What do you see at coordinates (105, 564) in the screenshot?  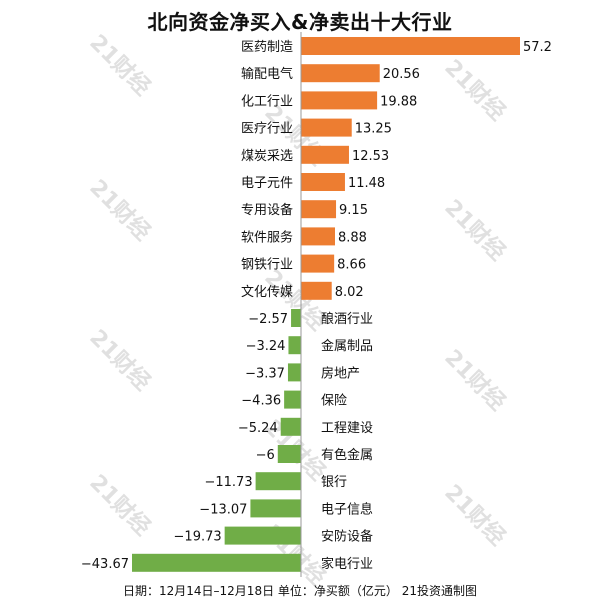 I see `value-label: −43.67` at bounding box center [105, 564].